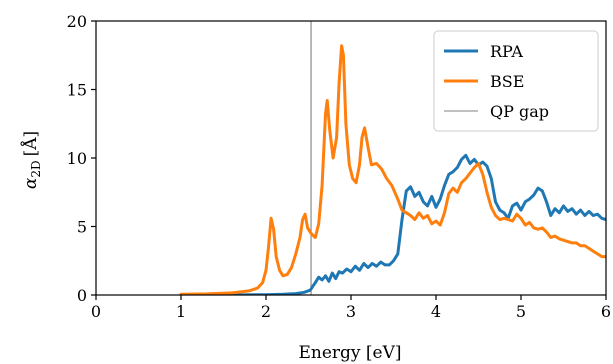  I want to click on y-axis-ticks: 0 5 10 15 20, so click(81, 158).